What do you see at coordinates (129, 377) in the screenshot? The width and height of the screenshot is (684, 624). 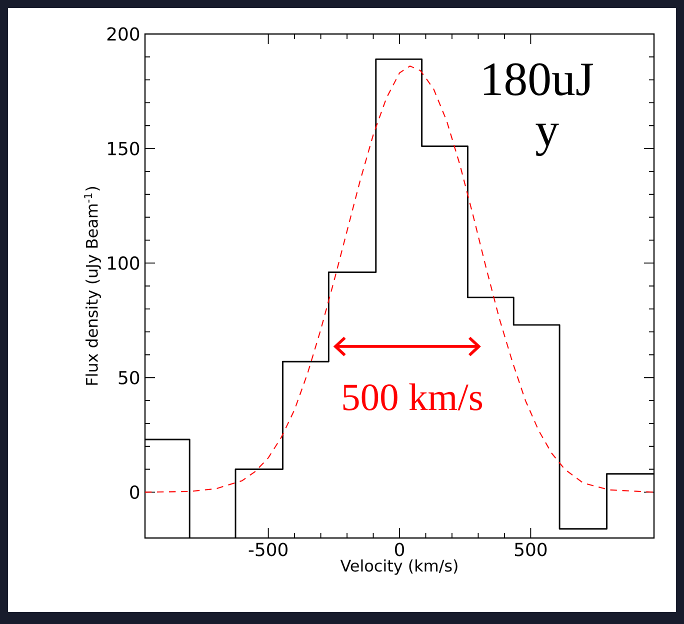 I see `y-tick-label: 50` at bounding box center [129, 377].